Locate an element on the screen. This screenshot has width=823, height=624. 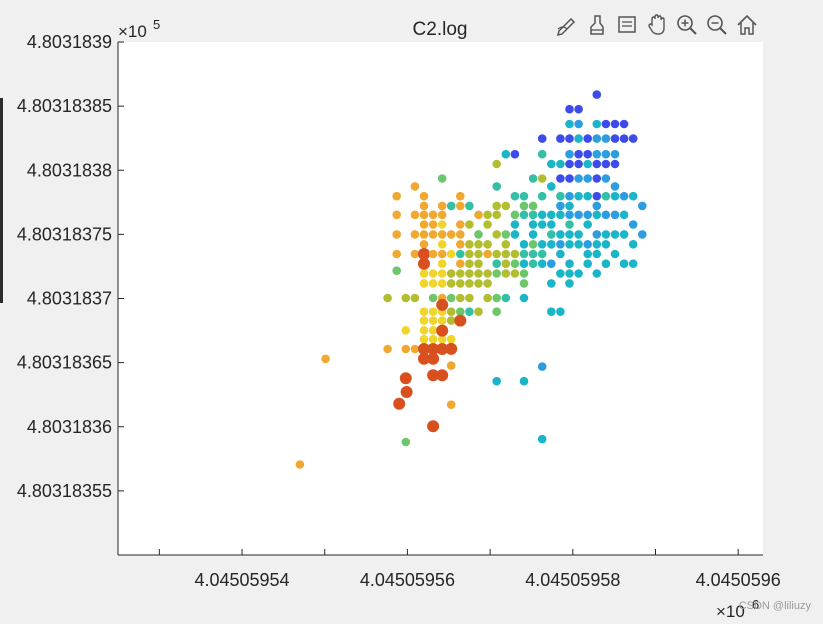
pan-button is located at coordinates (657, 25).